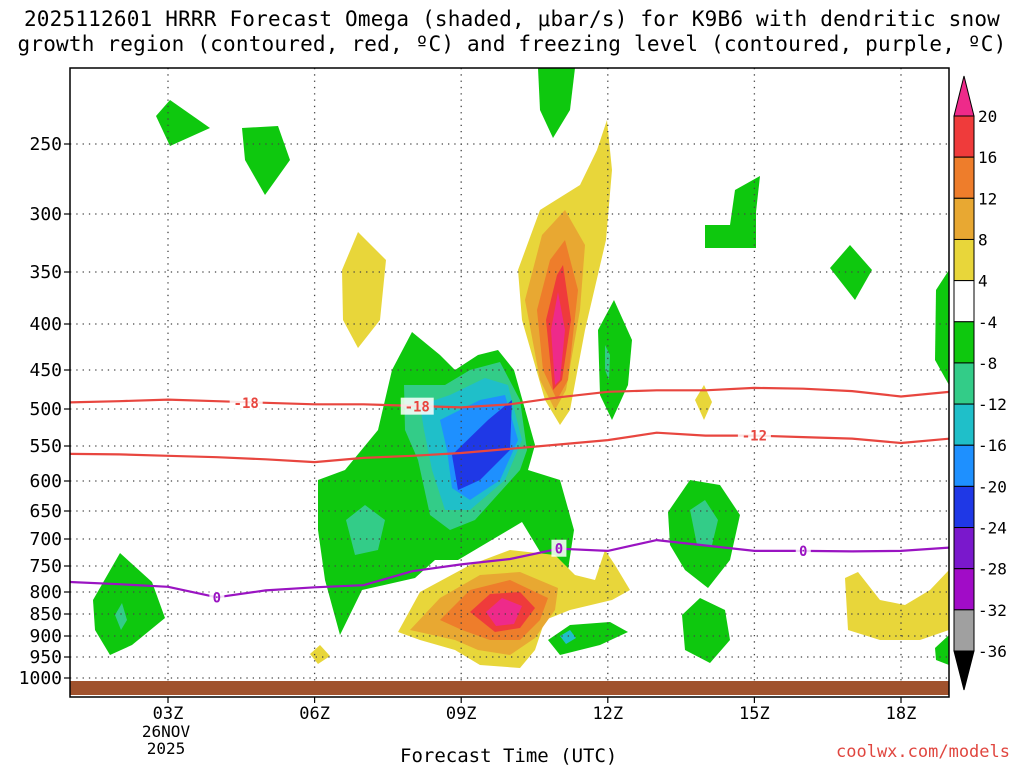  Describe the element at coordinates (168, 714) in the screenshot. I see `x-tick-label-03Z: 03Z` at that location.